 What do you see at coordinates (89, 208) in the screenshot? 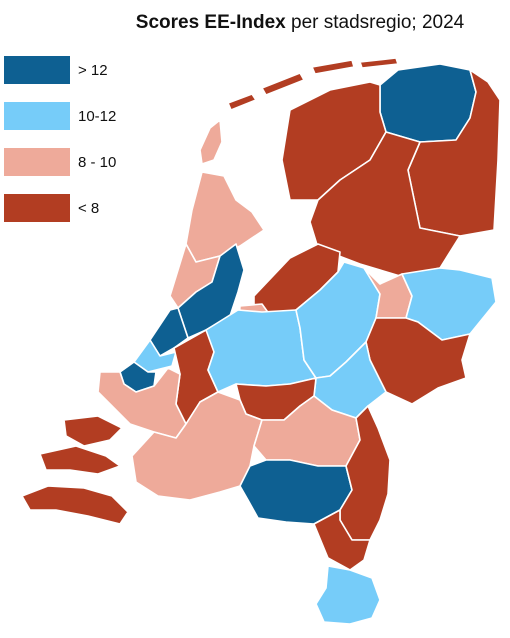
I see `legend-label-lt8: < 8` at bounding box center [89, 208].